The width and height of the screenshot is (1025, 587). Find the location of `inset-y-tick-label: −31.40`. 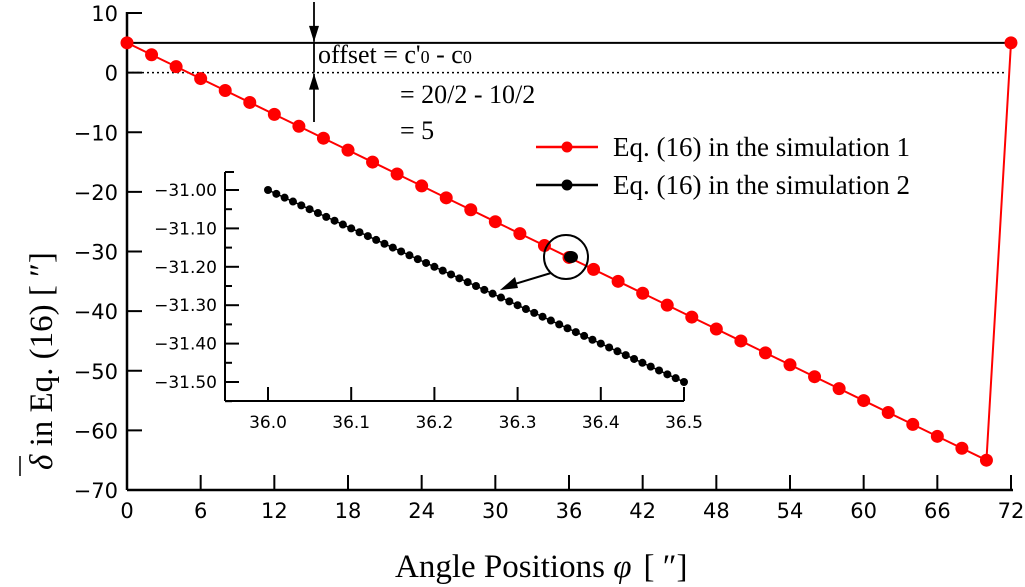

inset-y-tick-label: −31.40 is located at coordinates (185, 345).